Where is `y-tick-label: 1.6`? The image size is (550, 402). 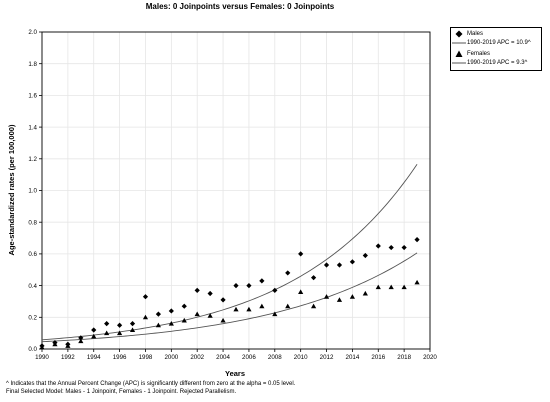
y-tick-label: 1.6 is located at coordinates (32, 96).